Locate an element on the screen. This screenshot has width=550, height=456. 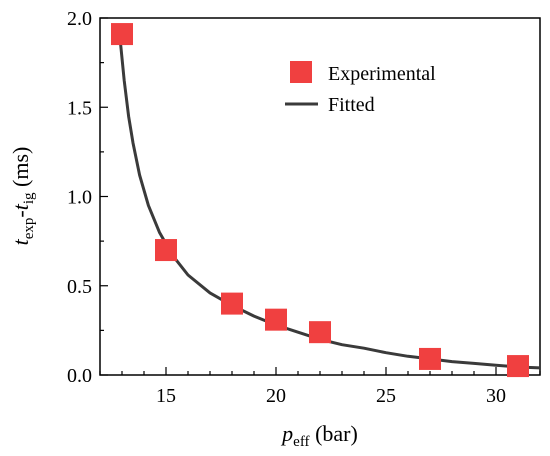
legend-marker-experimental is located at coordinates (301, 72).